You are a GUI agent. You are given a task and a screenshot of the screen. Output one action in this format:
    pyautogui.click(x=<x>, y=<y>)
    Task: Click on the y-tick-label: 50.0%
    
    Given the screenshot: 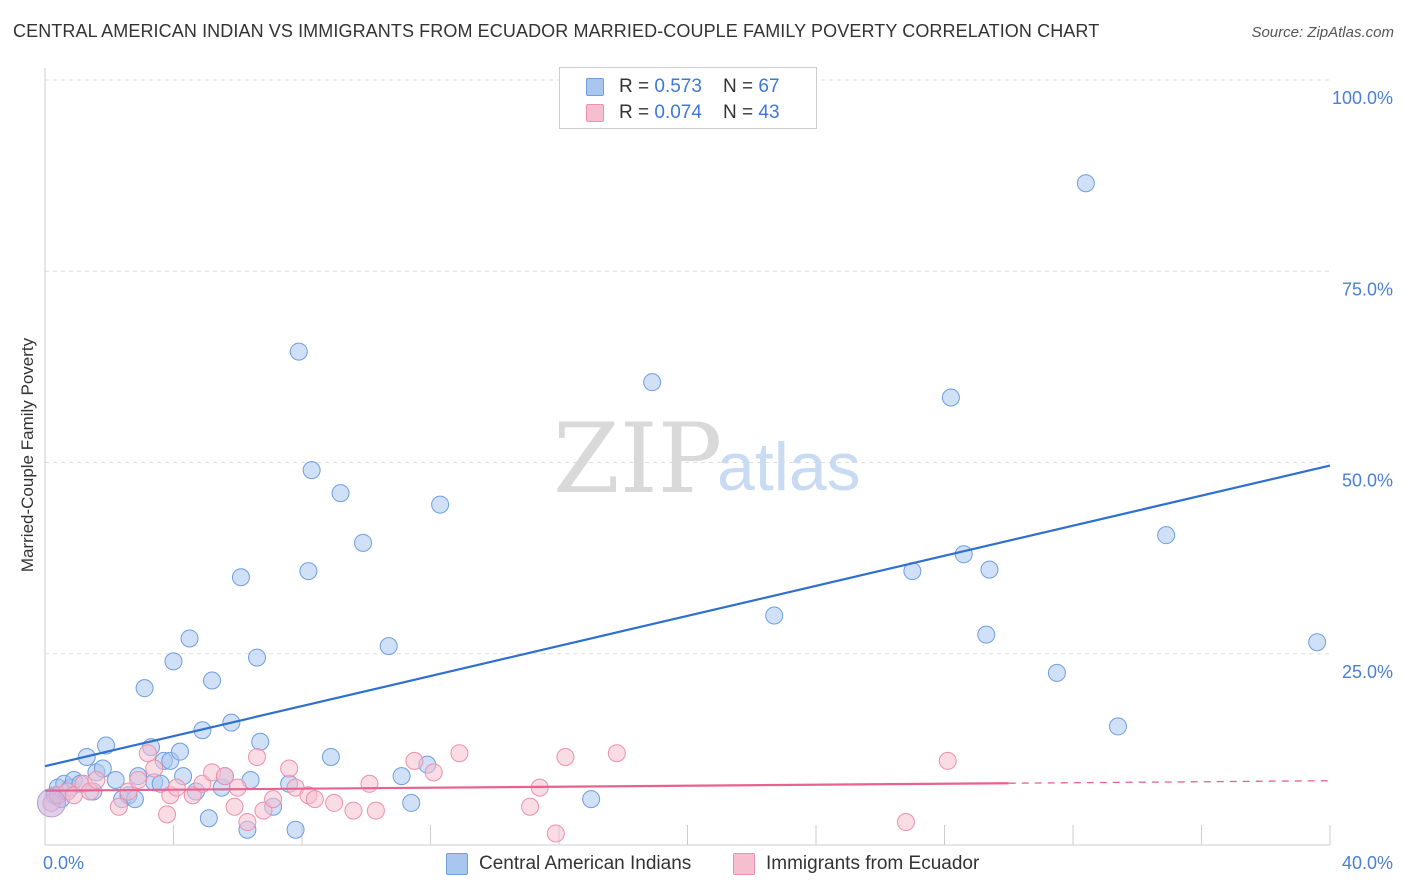 What is the action you would take?
    pyautogui.click(x=1367, y=481)
    